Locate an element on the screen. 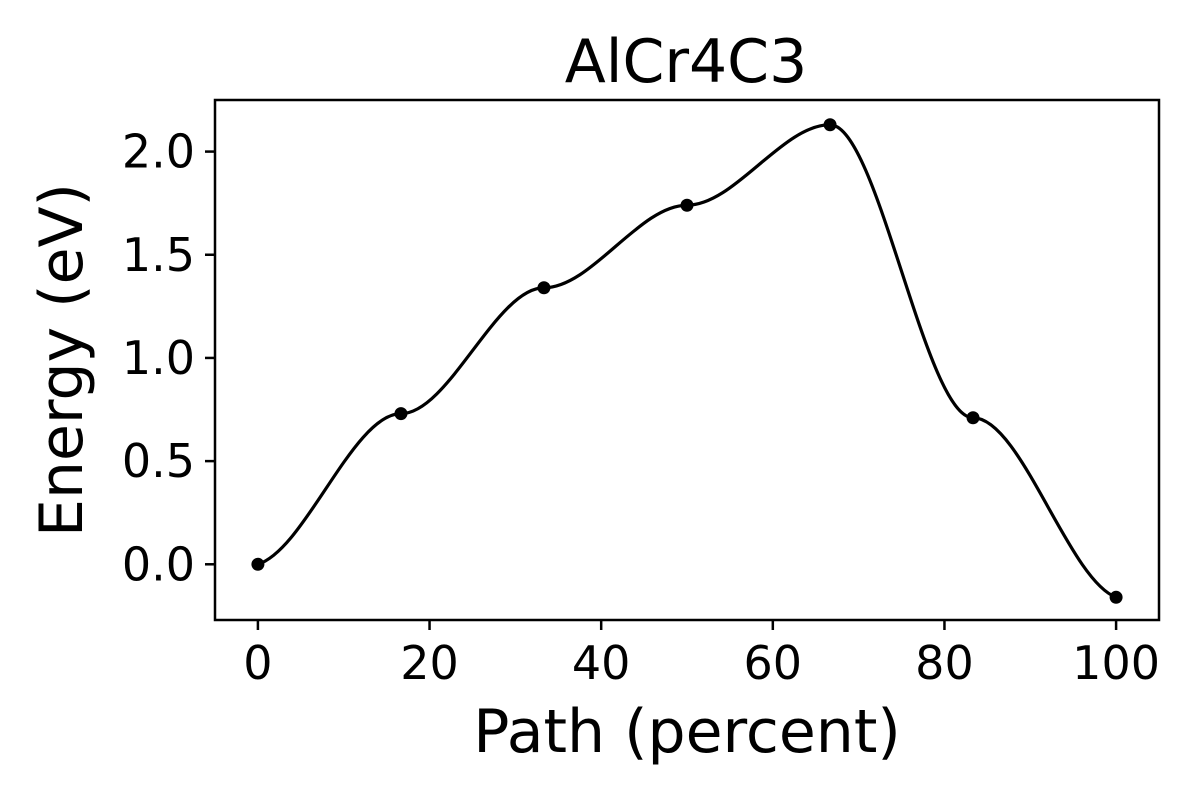 This screenshot has height=800, width=1200. y-tick-label: 0.0 is located at coordinates (158, 564).